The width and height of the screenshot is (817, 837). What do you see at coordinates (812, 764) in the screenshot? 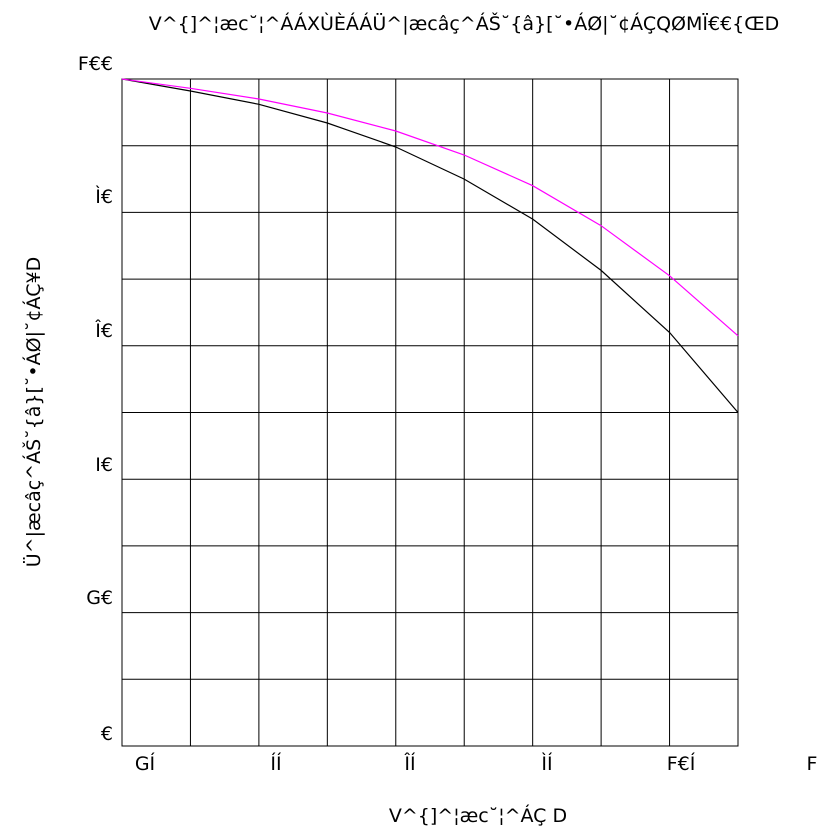
I see `x-tick-label: F` at bounding box center [812, 764].